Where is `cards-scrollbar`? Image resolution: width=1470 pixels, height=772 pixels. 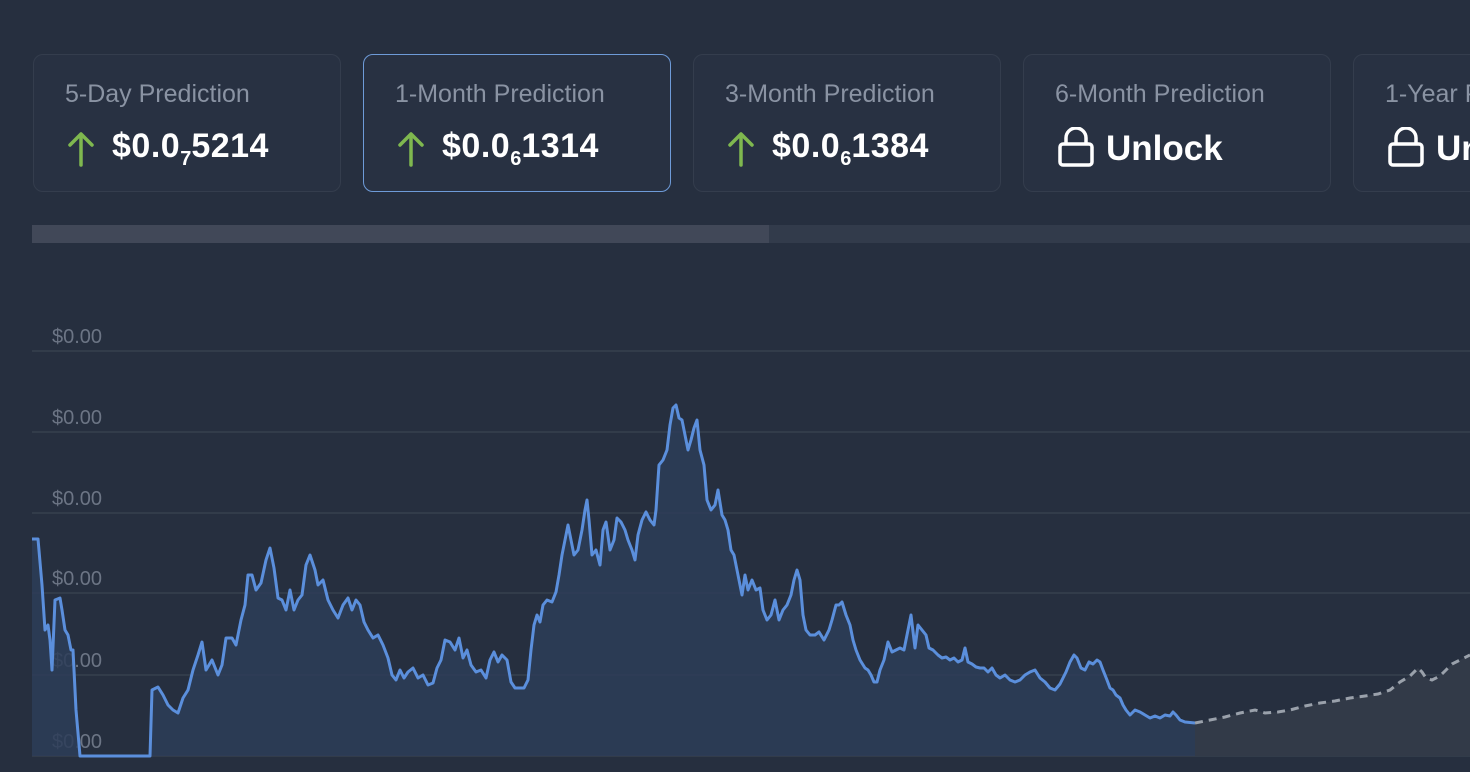
cards-scrollbar is located at coordinates (751, 234).